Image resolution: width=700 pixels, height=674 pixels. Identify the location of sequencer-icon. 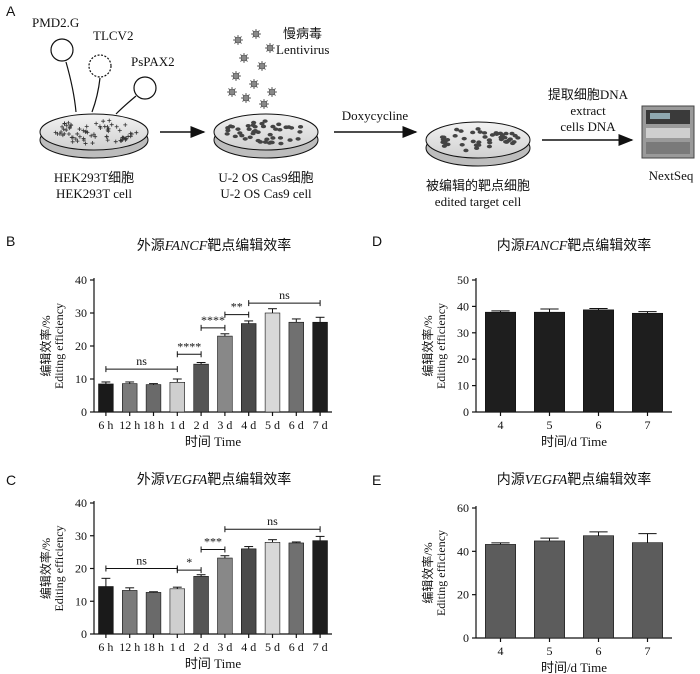
(668, 132).